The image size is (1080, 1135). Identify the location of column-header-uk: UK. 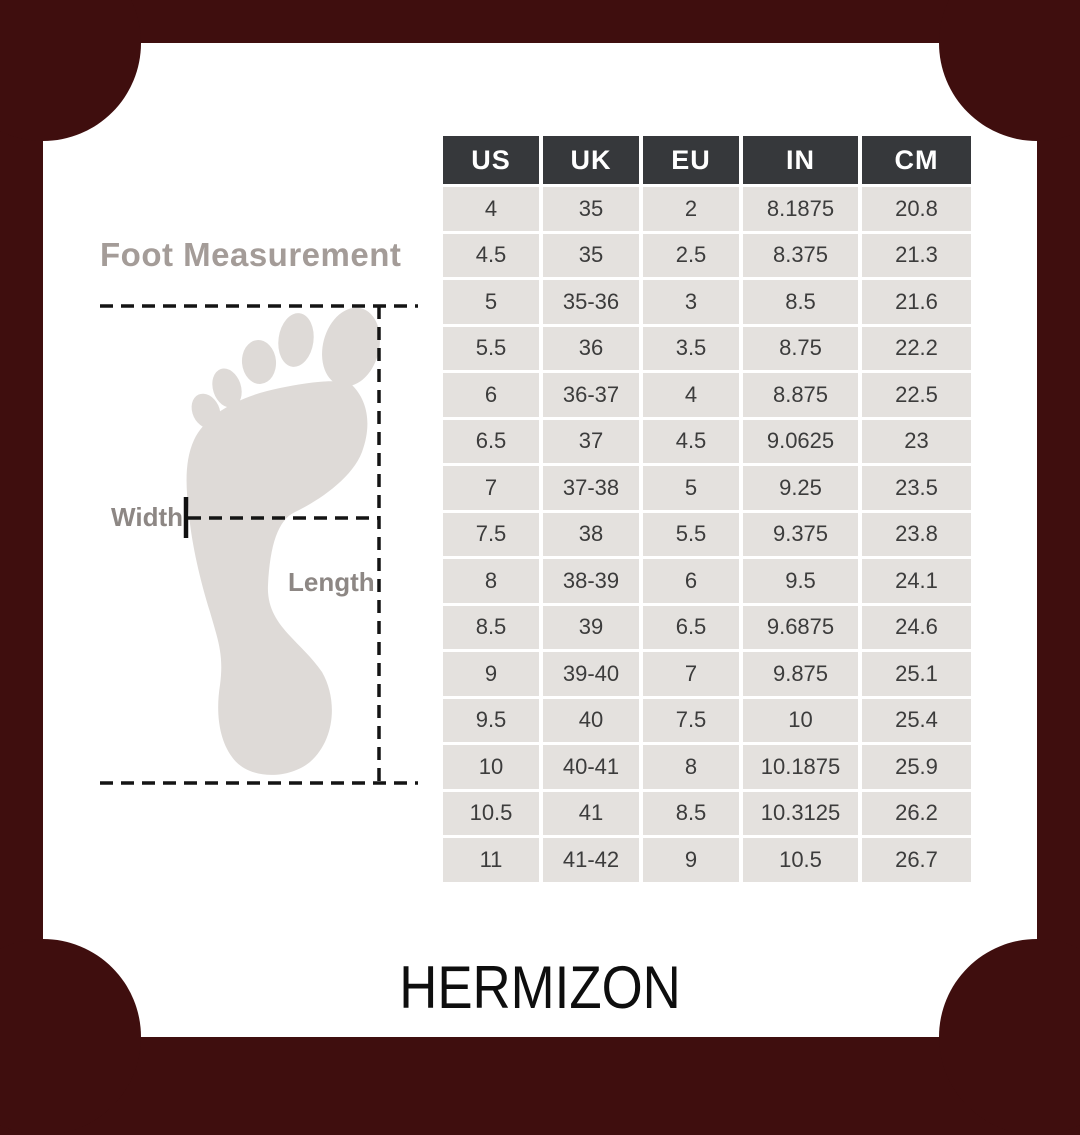
(591, 160).